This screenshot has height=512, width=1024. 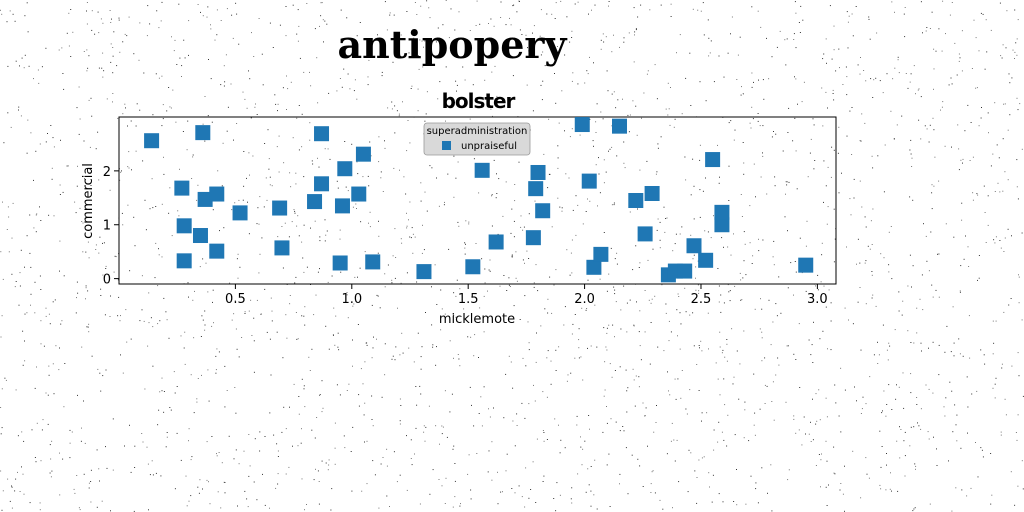 What do you see at coordinates (351, 299) in the screenshot?
I see `x-tick-label: 1.0` at bounding box center [351, 299].